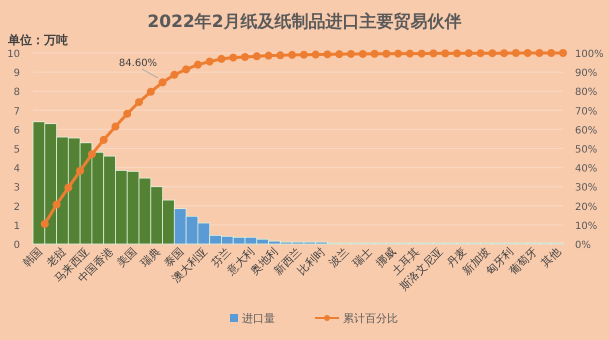 This screenshot has height=340, width=609. Describe the element at coordinates (17, 150) in the screenshot. I see `y-tick-label: 5` at that location.